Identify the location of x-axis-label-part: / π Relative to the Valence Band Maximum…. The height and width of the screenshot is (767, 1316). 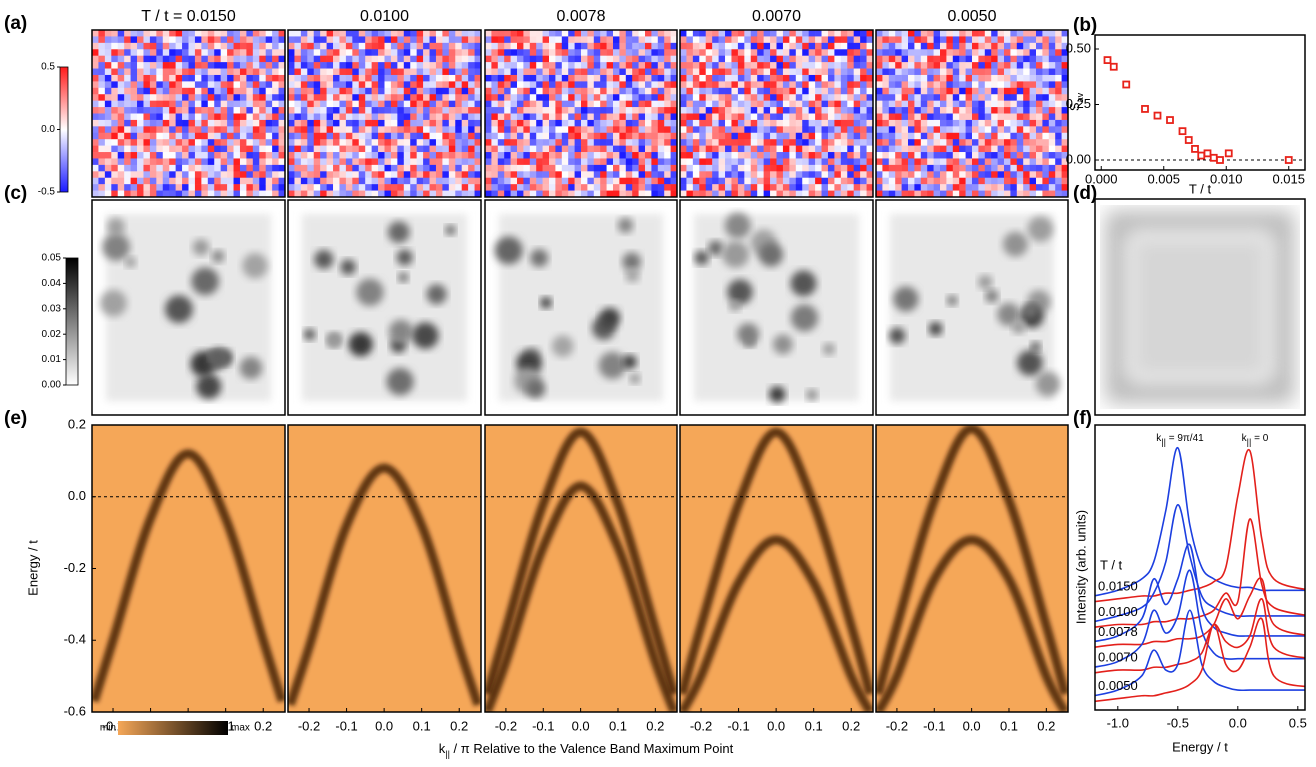
(592, 748).